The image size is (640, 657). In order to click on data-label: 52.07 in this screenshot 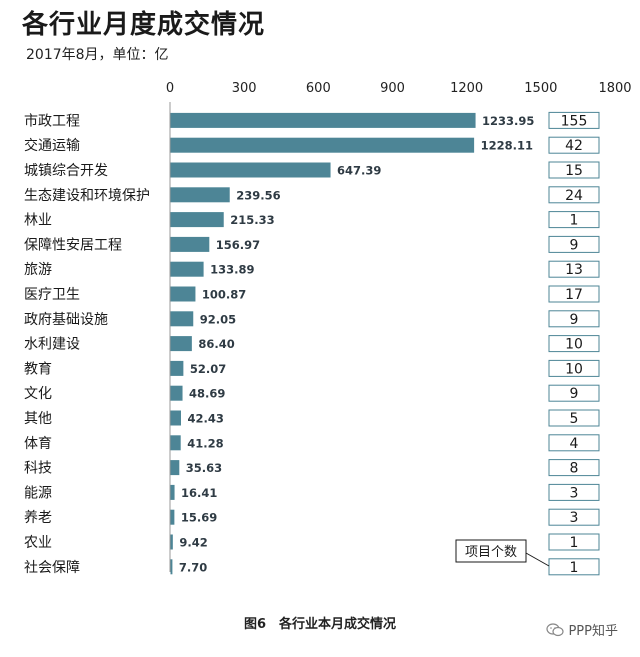, I will do `click(208, 369)`.